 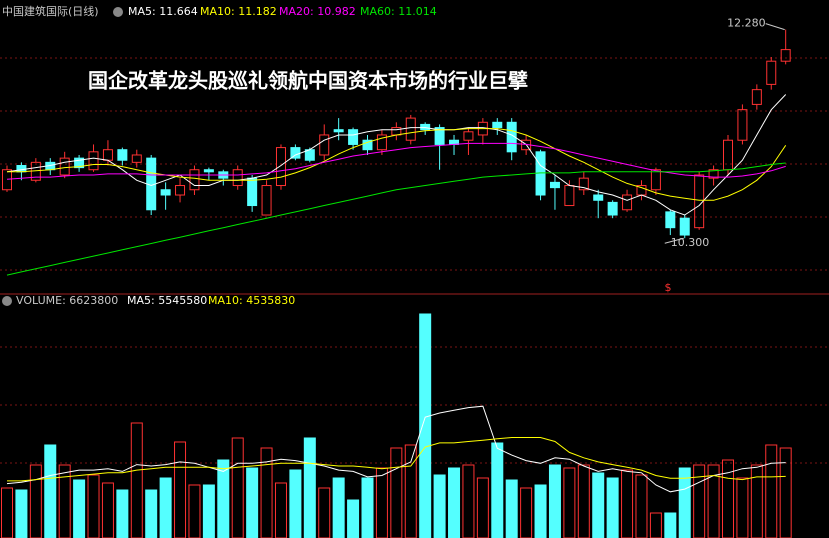 What do you see at coordinates (238, 11) in the screenshot?
I see `legend-entry: MA10: 11.182` at bounding box center [238, 11].